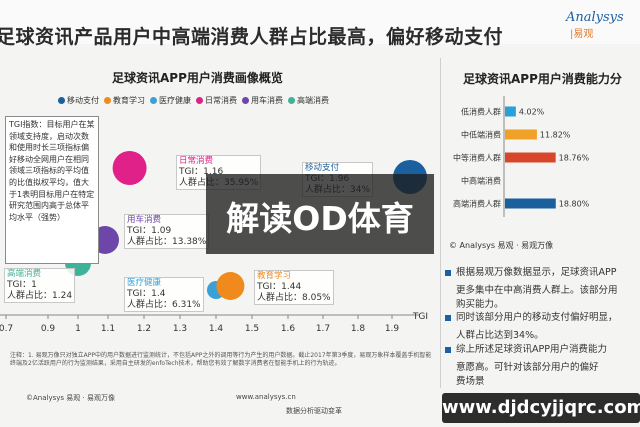  I want to click on bar-chart-source: © Analysys 易观 · 易观万像, so click(501, 245).